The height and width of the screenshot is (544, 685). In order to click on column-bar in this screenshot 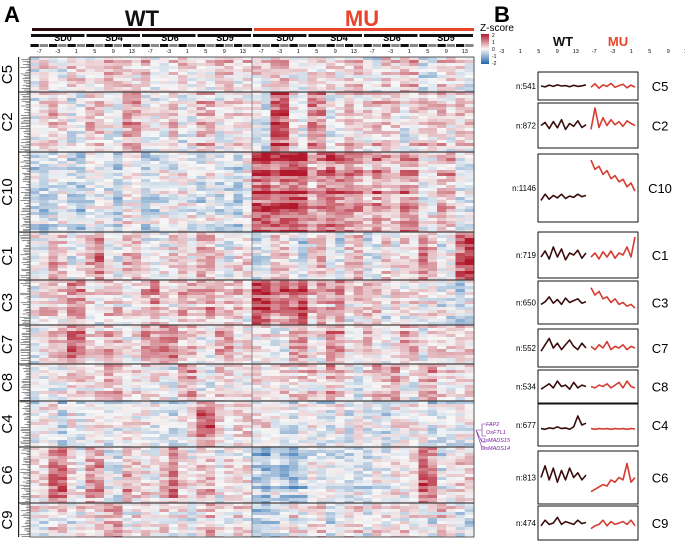, I will do `click(173, 45)`.